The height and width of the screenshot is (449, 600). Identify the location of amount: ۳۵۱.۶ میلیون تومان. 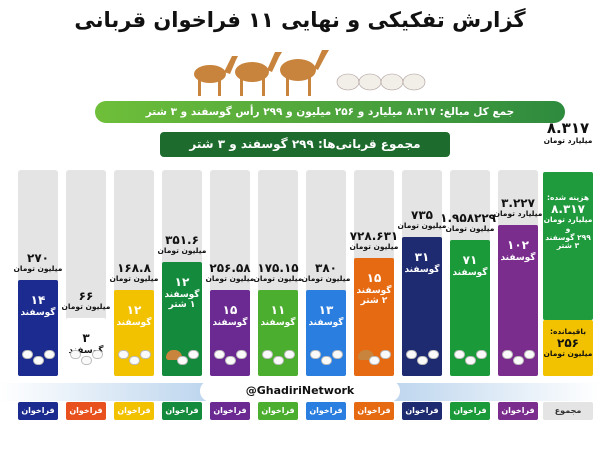
(182, 244).